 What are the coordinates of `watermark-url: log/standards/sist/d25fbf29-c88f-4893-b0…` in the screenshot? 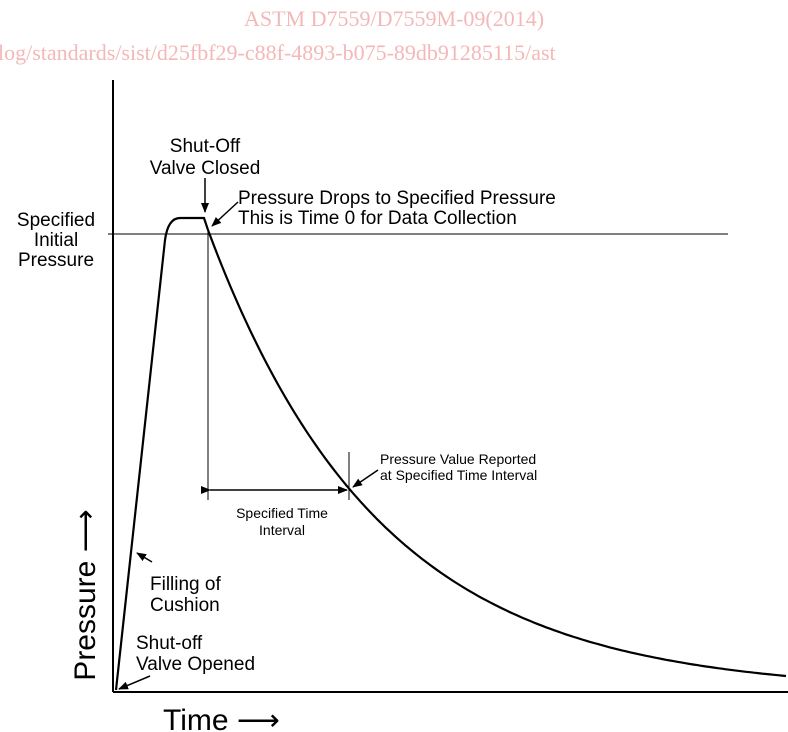 It's located at (278, 52).